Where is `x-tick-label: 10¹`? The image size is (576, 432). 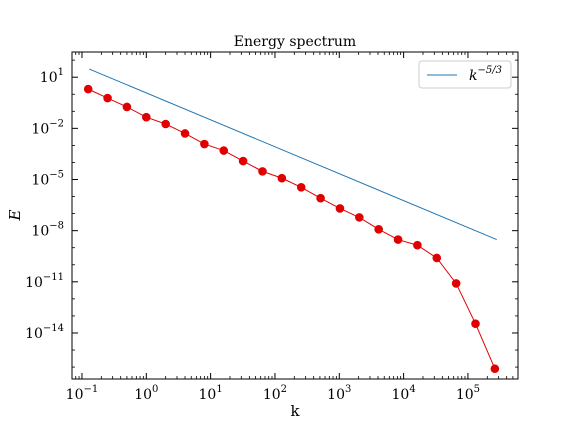 x-tick-label: 10¹ is located at coordinates (211, 393).